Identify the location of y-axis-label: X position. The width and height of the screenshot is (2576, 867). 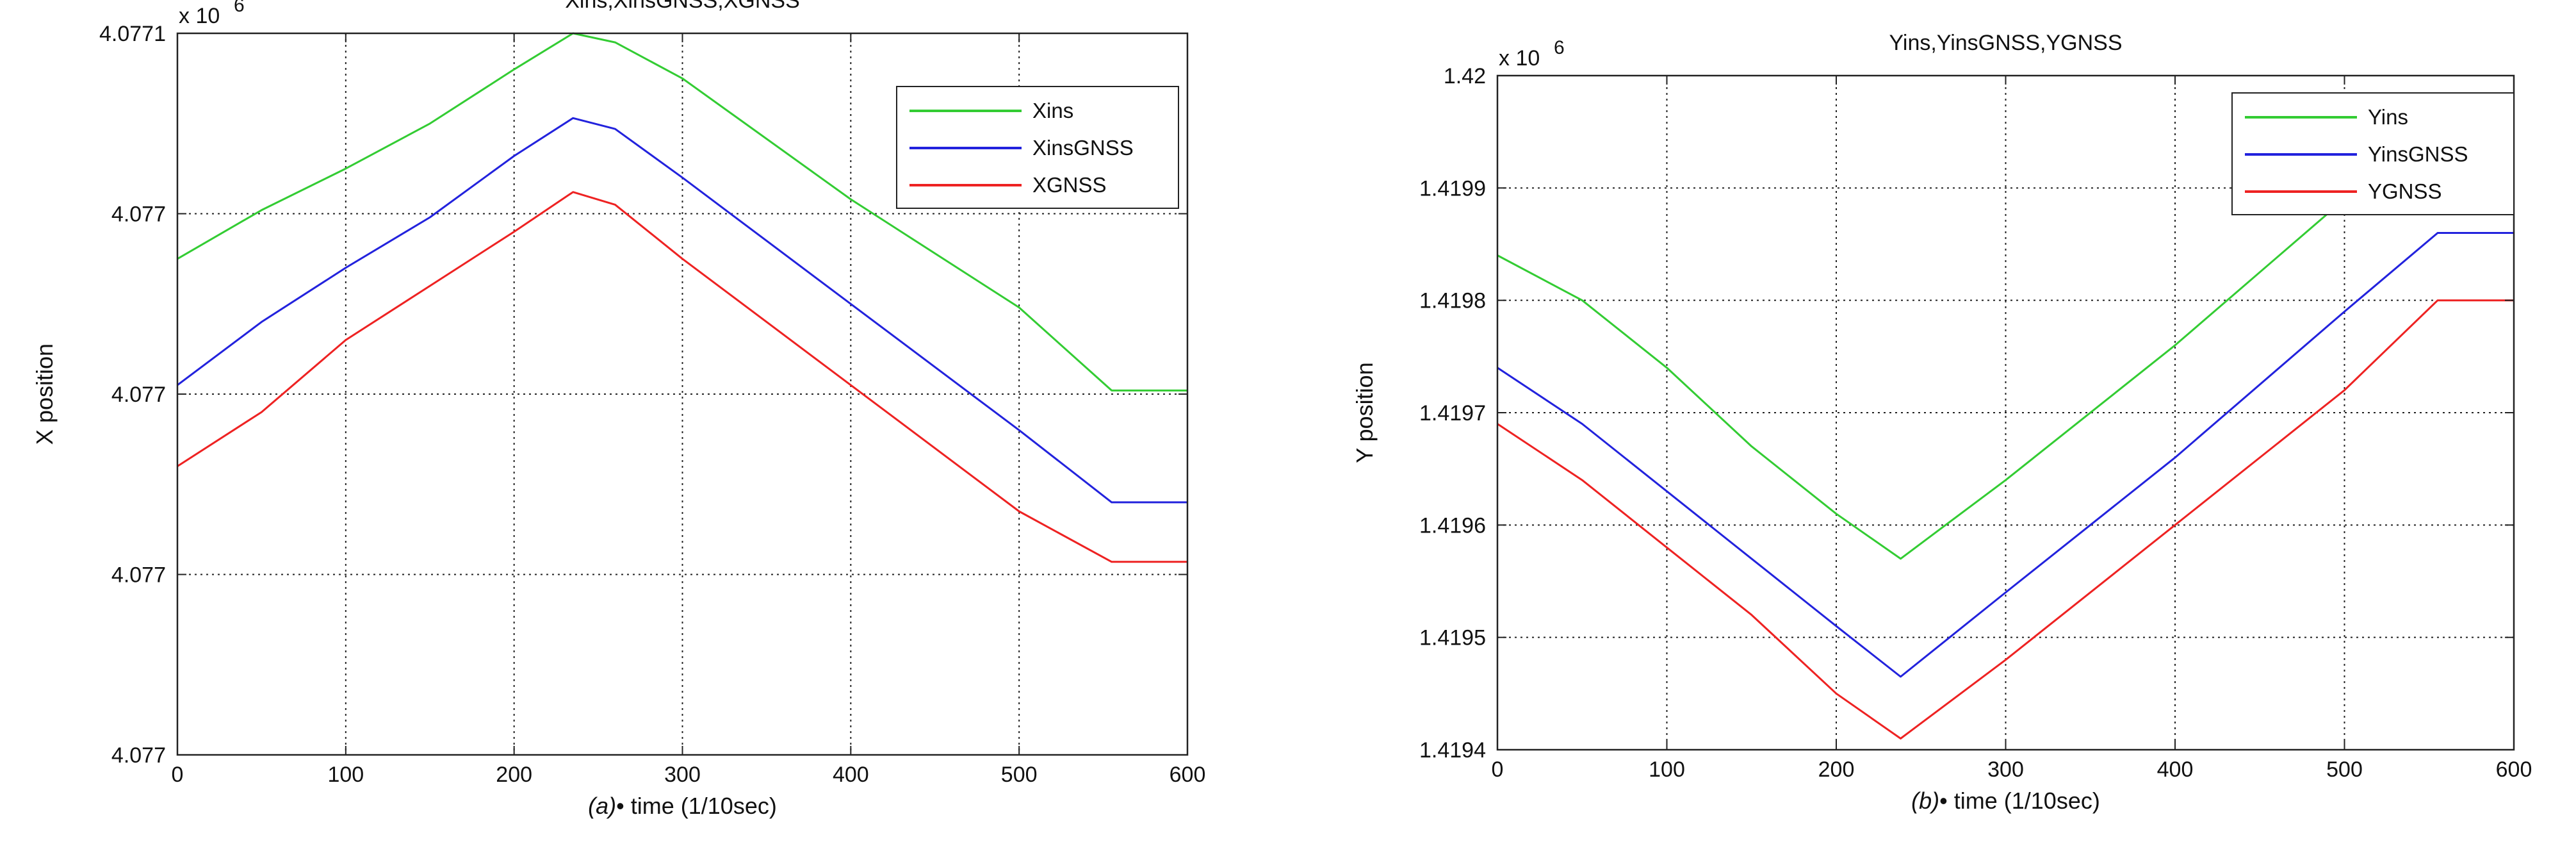
(44, 394).